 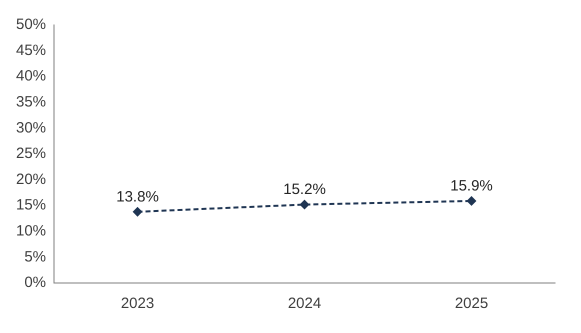 What do you see at coordinates (137, 197) in the screenshot?
I see `data-label: 13.8%` at bounding box center [137, 197].